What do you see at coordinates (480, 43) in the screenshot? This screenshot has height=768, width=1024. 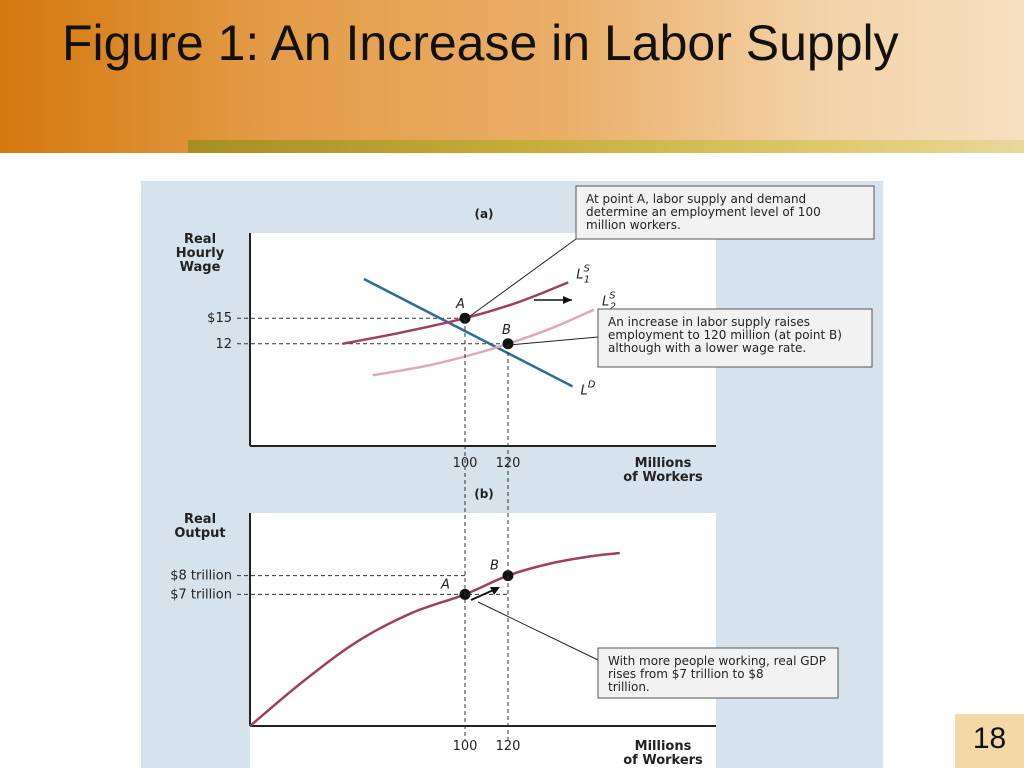 I see `slide-title: Figure 1: An Increase in Labor Supply` at bounding box center [480, 43].